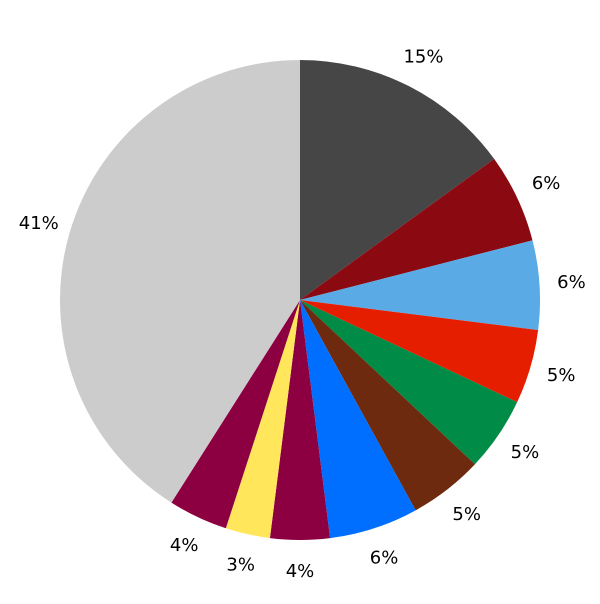 Image resolution: width=600 pixels, height=604 pixels. Describe the element at coordinates (240, 564) in the screenshot. I see `value-label: 3%` at that location.